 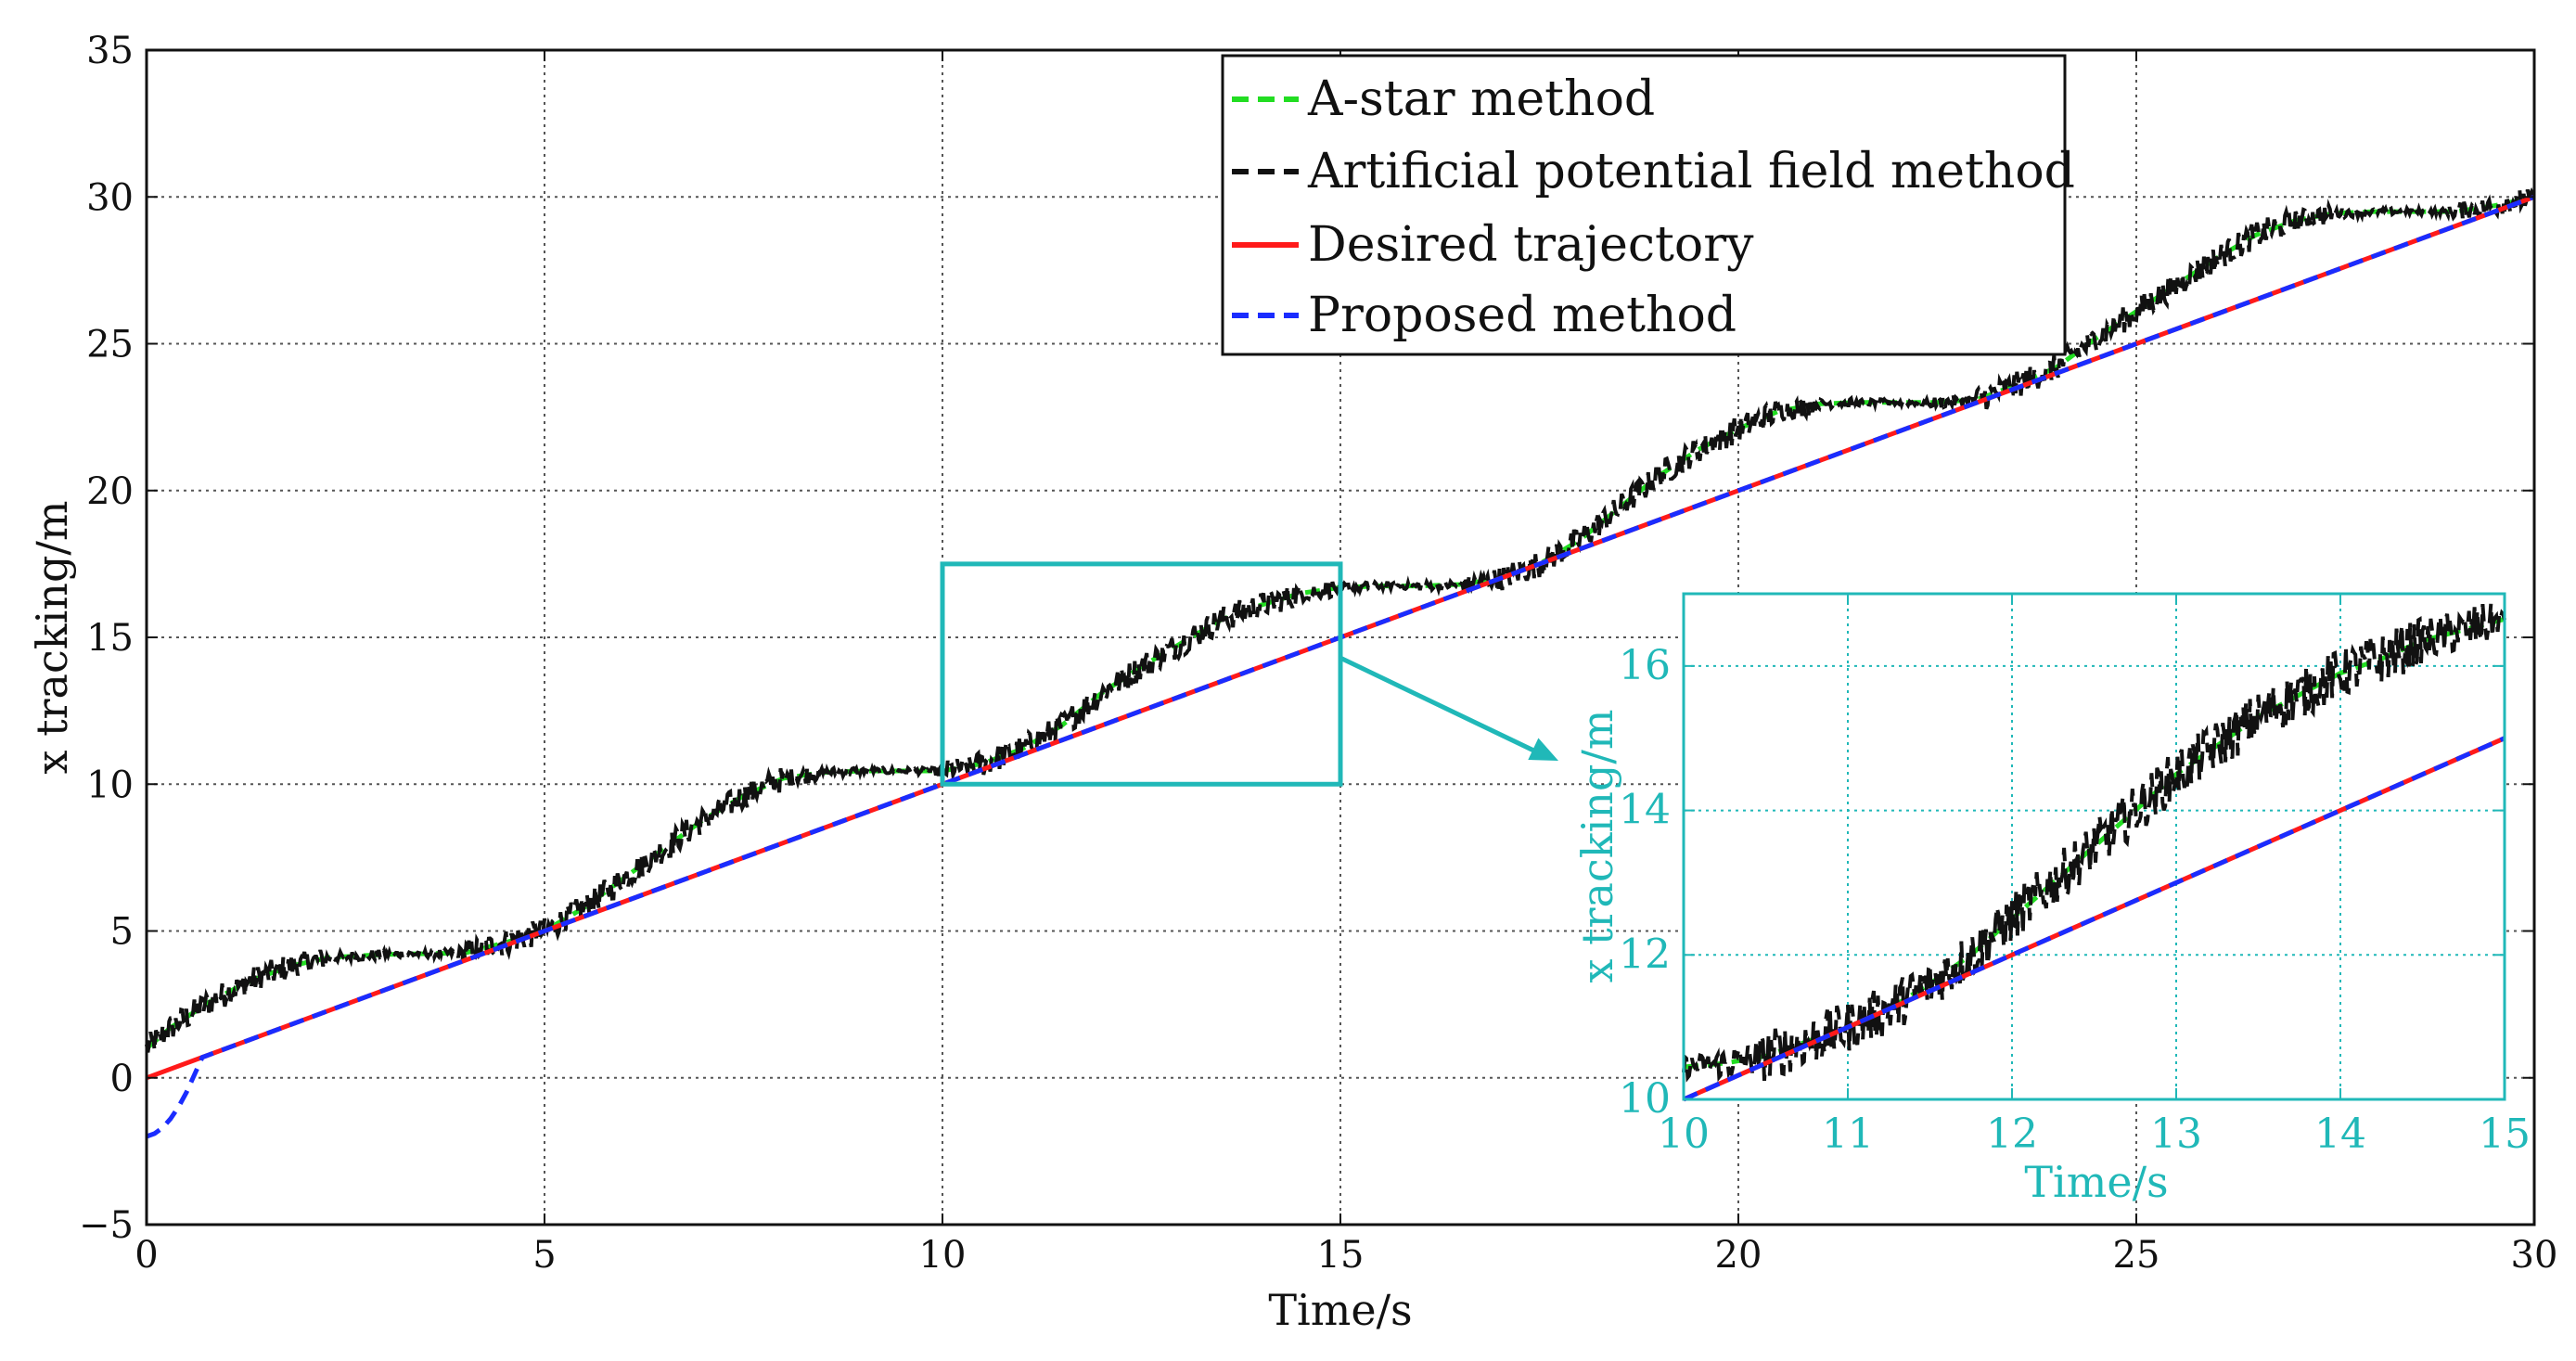 What do you see at coordinates (2096, 1182) in the screenshot?
I see `inset-x-axis-title: Time/s` at bounding box center [2096, 1182].